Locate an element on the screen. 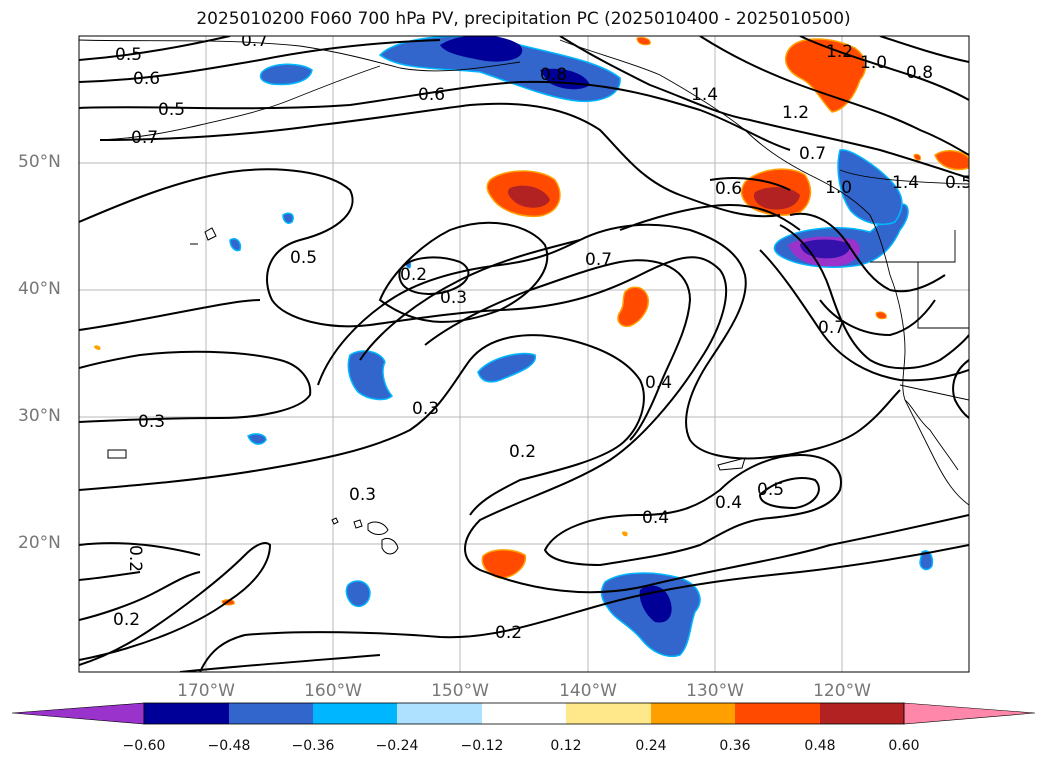  lat-tick-label: 40°N is located at coordinates (39, 289).